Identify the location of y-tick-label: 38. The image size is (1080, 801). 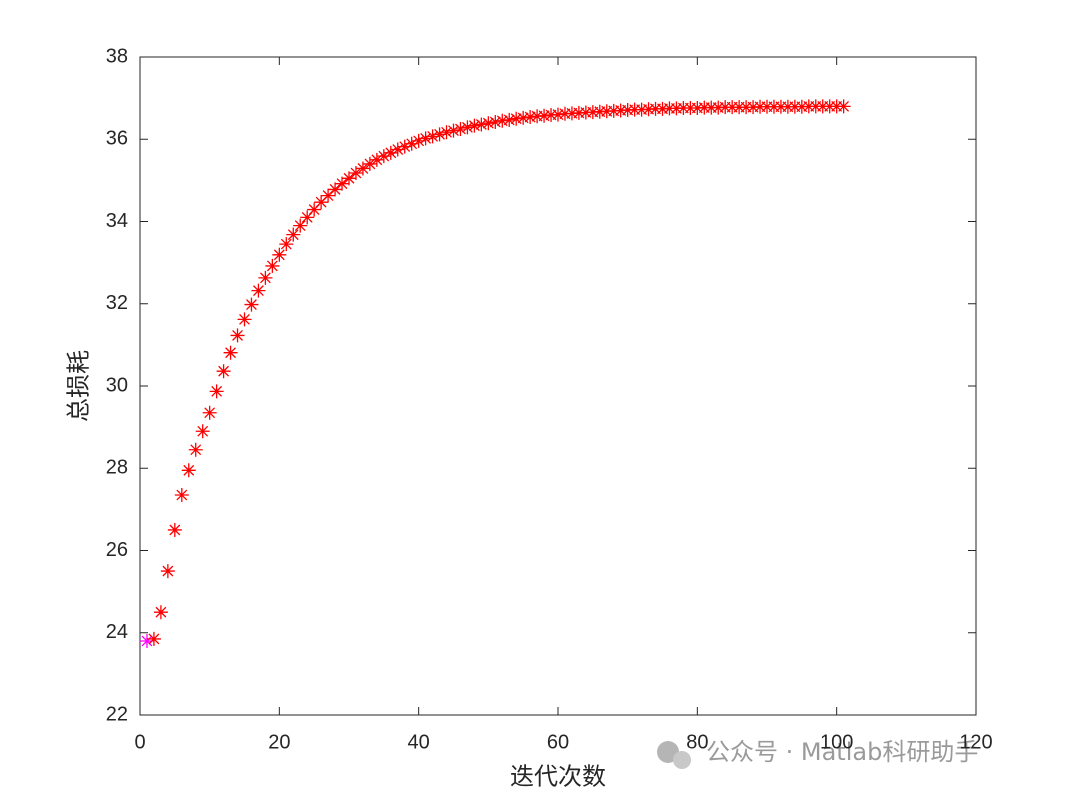
(117, 56).